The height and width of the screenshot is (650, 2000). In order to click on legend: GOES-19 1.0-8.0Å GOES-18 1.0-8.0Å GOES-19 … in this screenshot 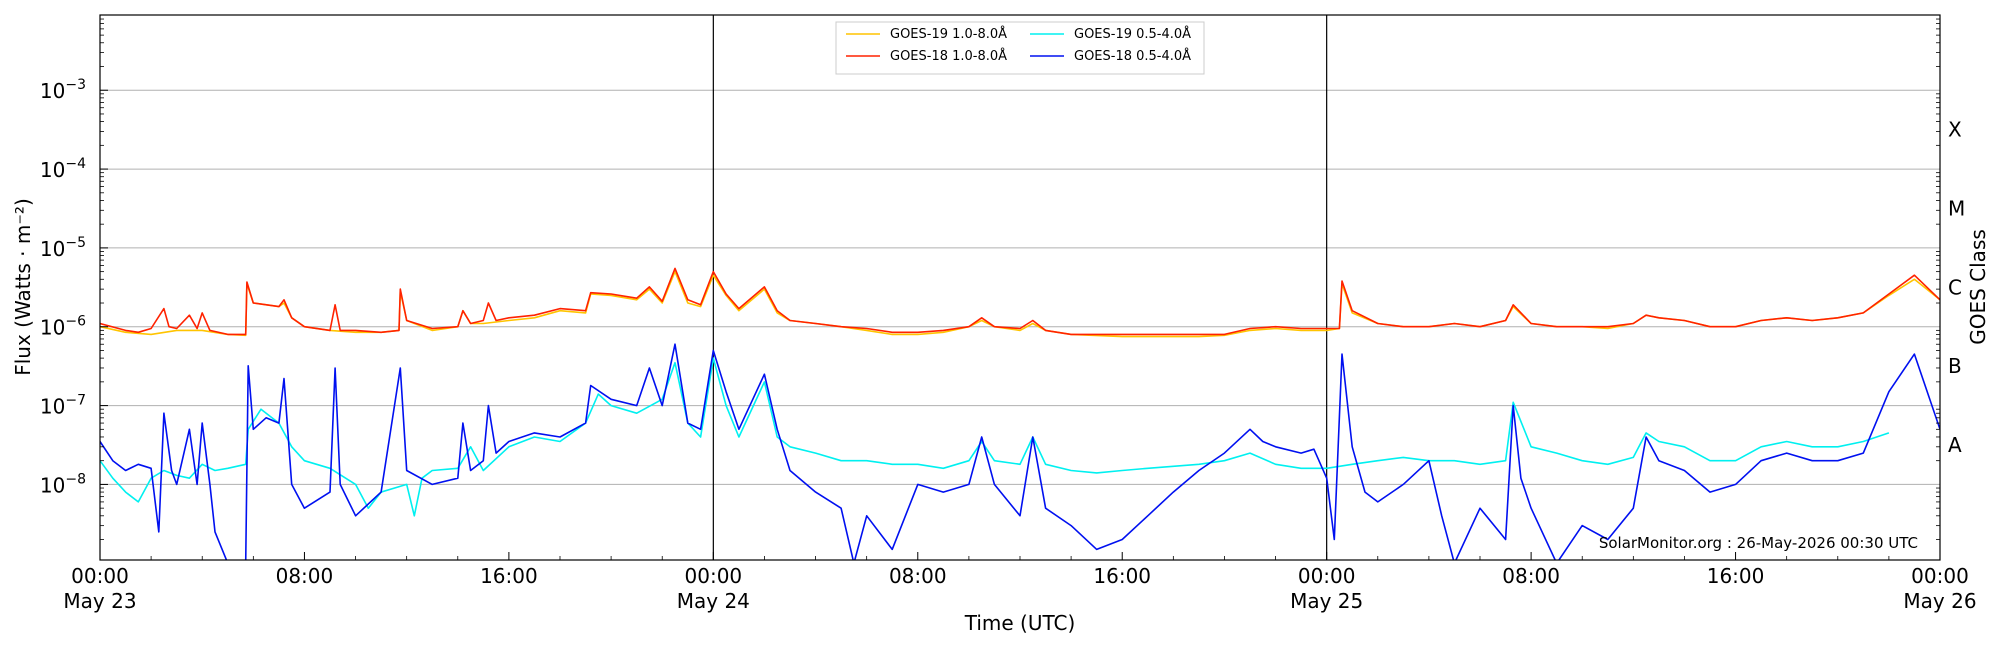, I will do `click(1020, 48)`.